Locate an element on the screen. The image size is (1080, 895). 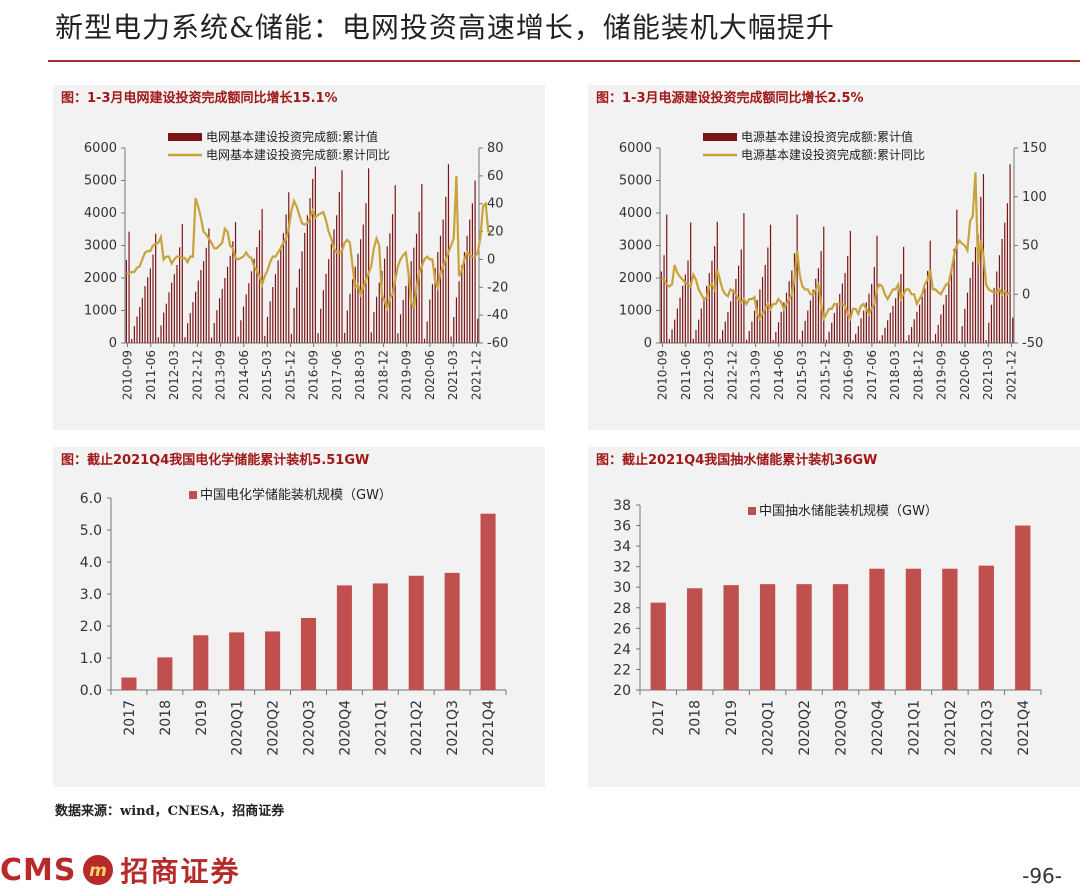
y-tick-label: 38 is located at coordinates (622, 506).